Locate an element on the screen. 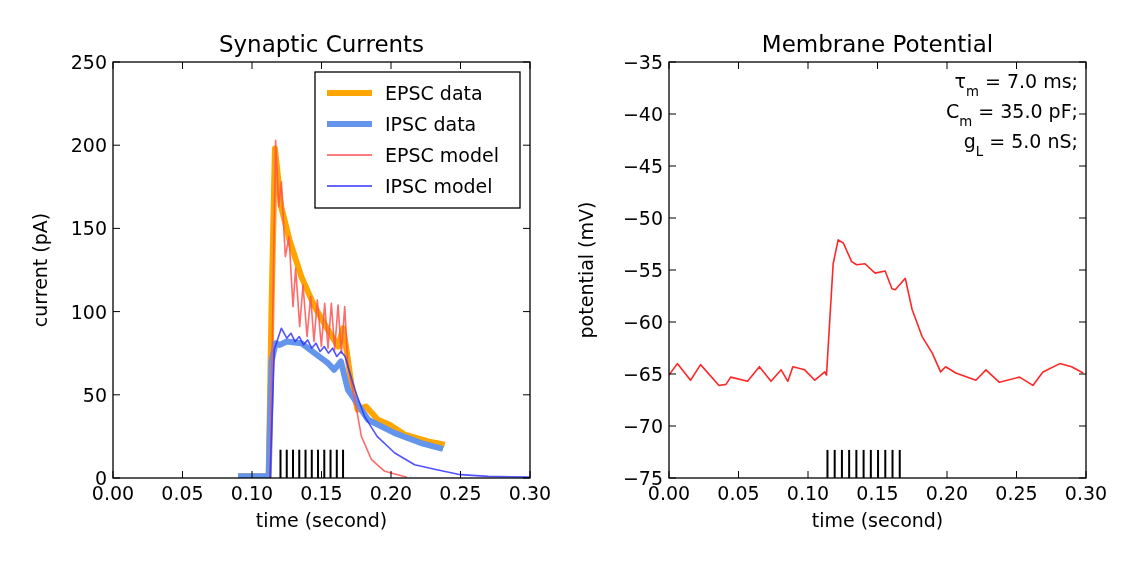 The height and width of the screenshot is (565, 1135). legend-label: IPSC data is located at coordinates (431, 124).